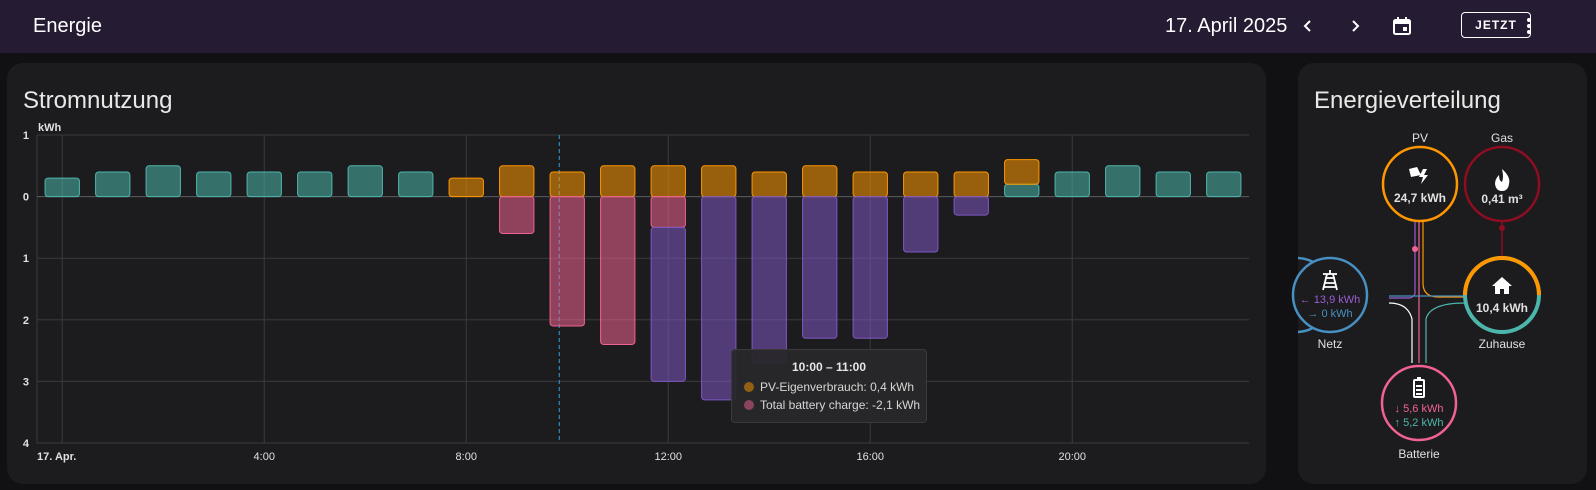 Image resolution: width=1596 pixels, height=490 pixels. Describe the element at coordinates (1502, 276) in the screenshot. I see `home-circle-solar-segment` at that location.